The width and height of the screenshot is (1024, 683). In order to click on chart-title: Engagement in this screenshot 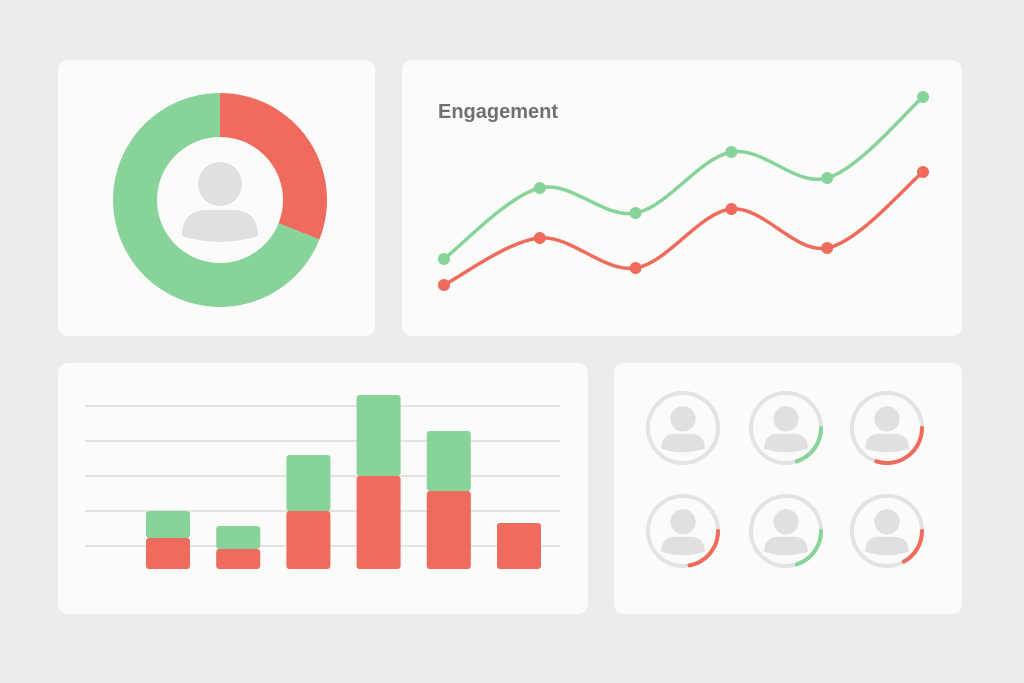, I will do `click(498, 112)`.